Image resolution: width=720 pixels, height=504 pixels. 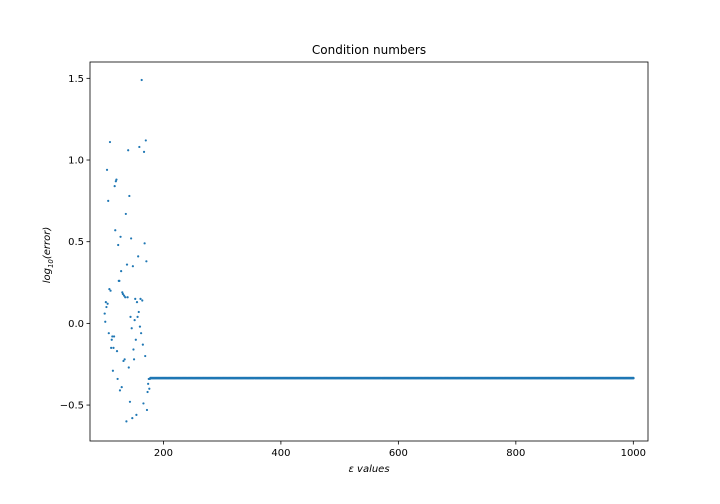 What do you see at coordinates (398, 453) in the screenshot?
I see `x-tick-label: 600` at bounding box center [398, 453].